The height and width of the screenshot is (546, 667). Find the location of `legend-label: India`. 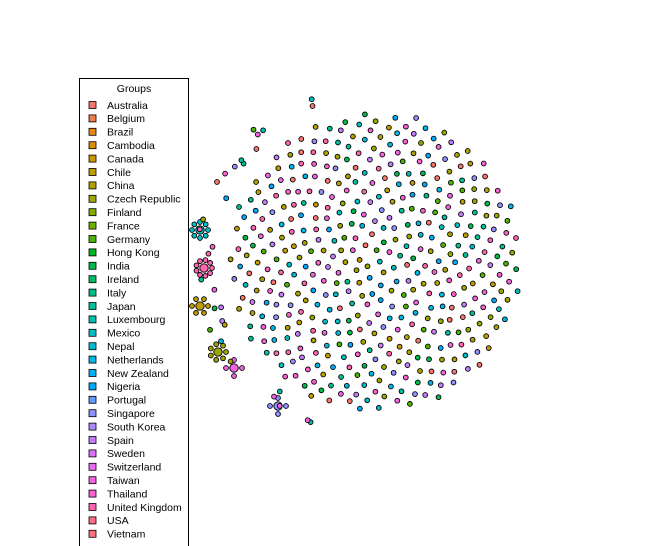

legend-label: India is located at coordinates (118, 267).